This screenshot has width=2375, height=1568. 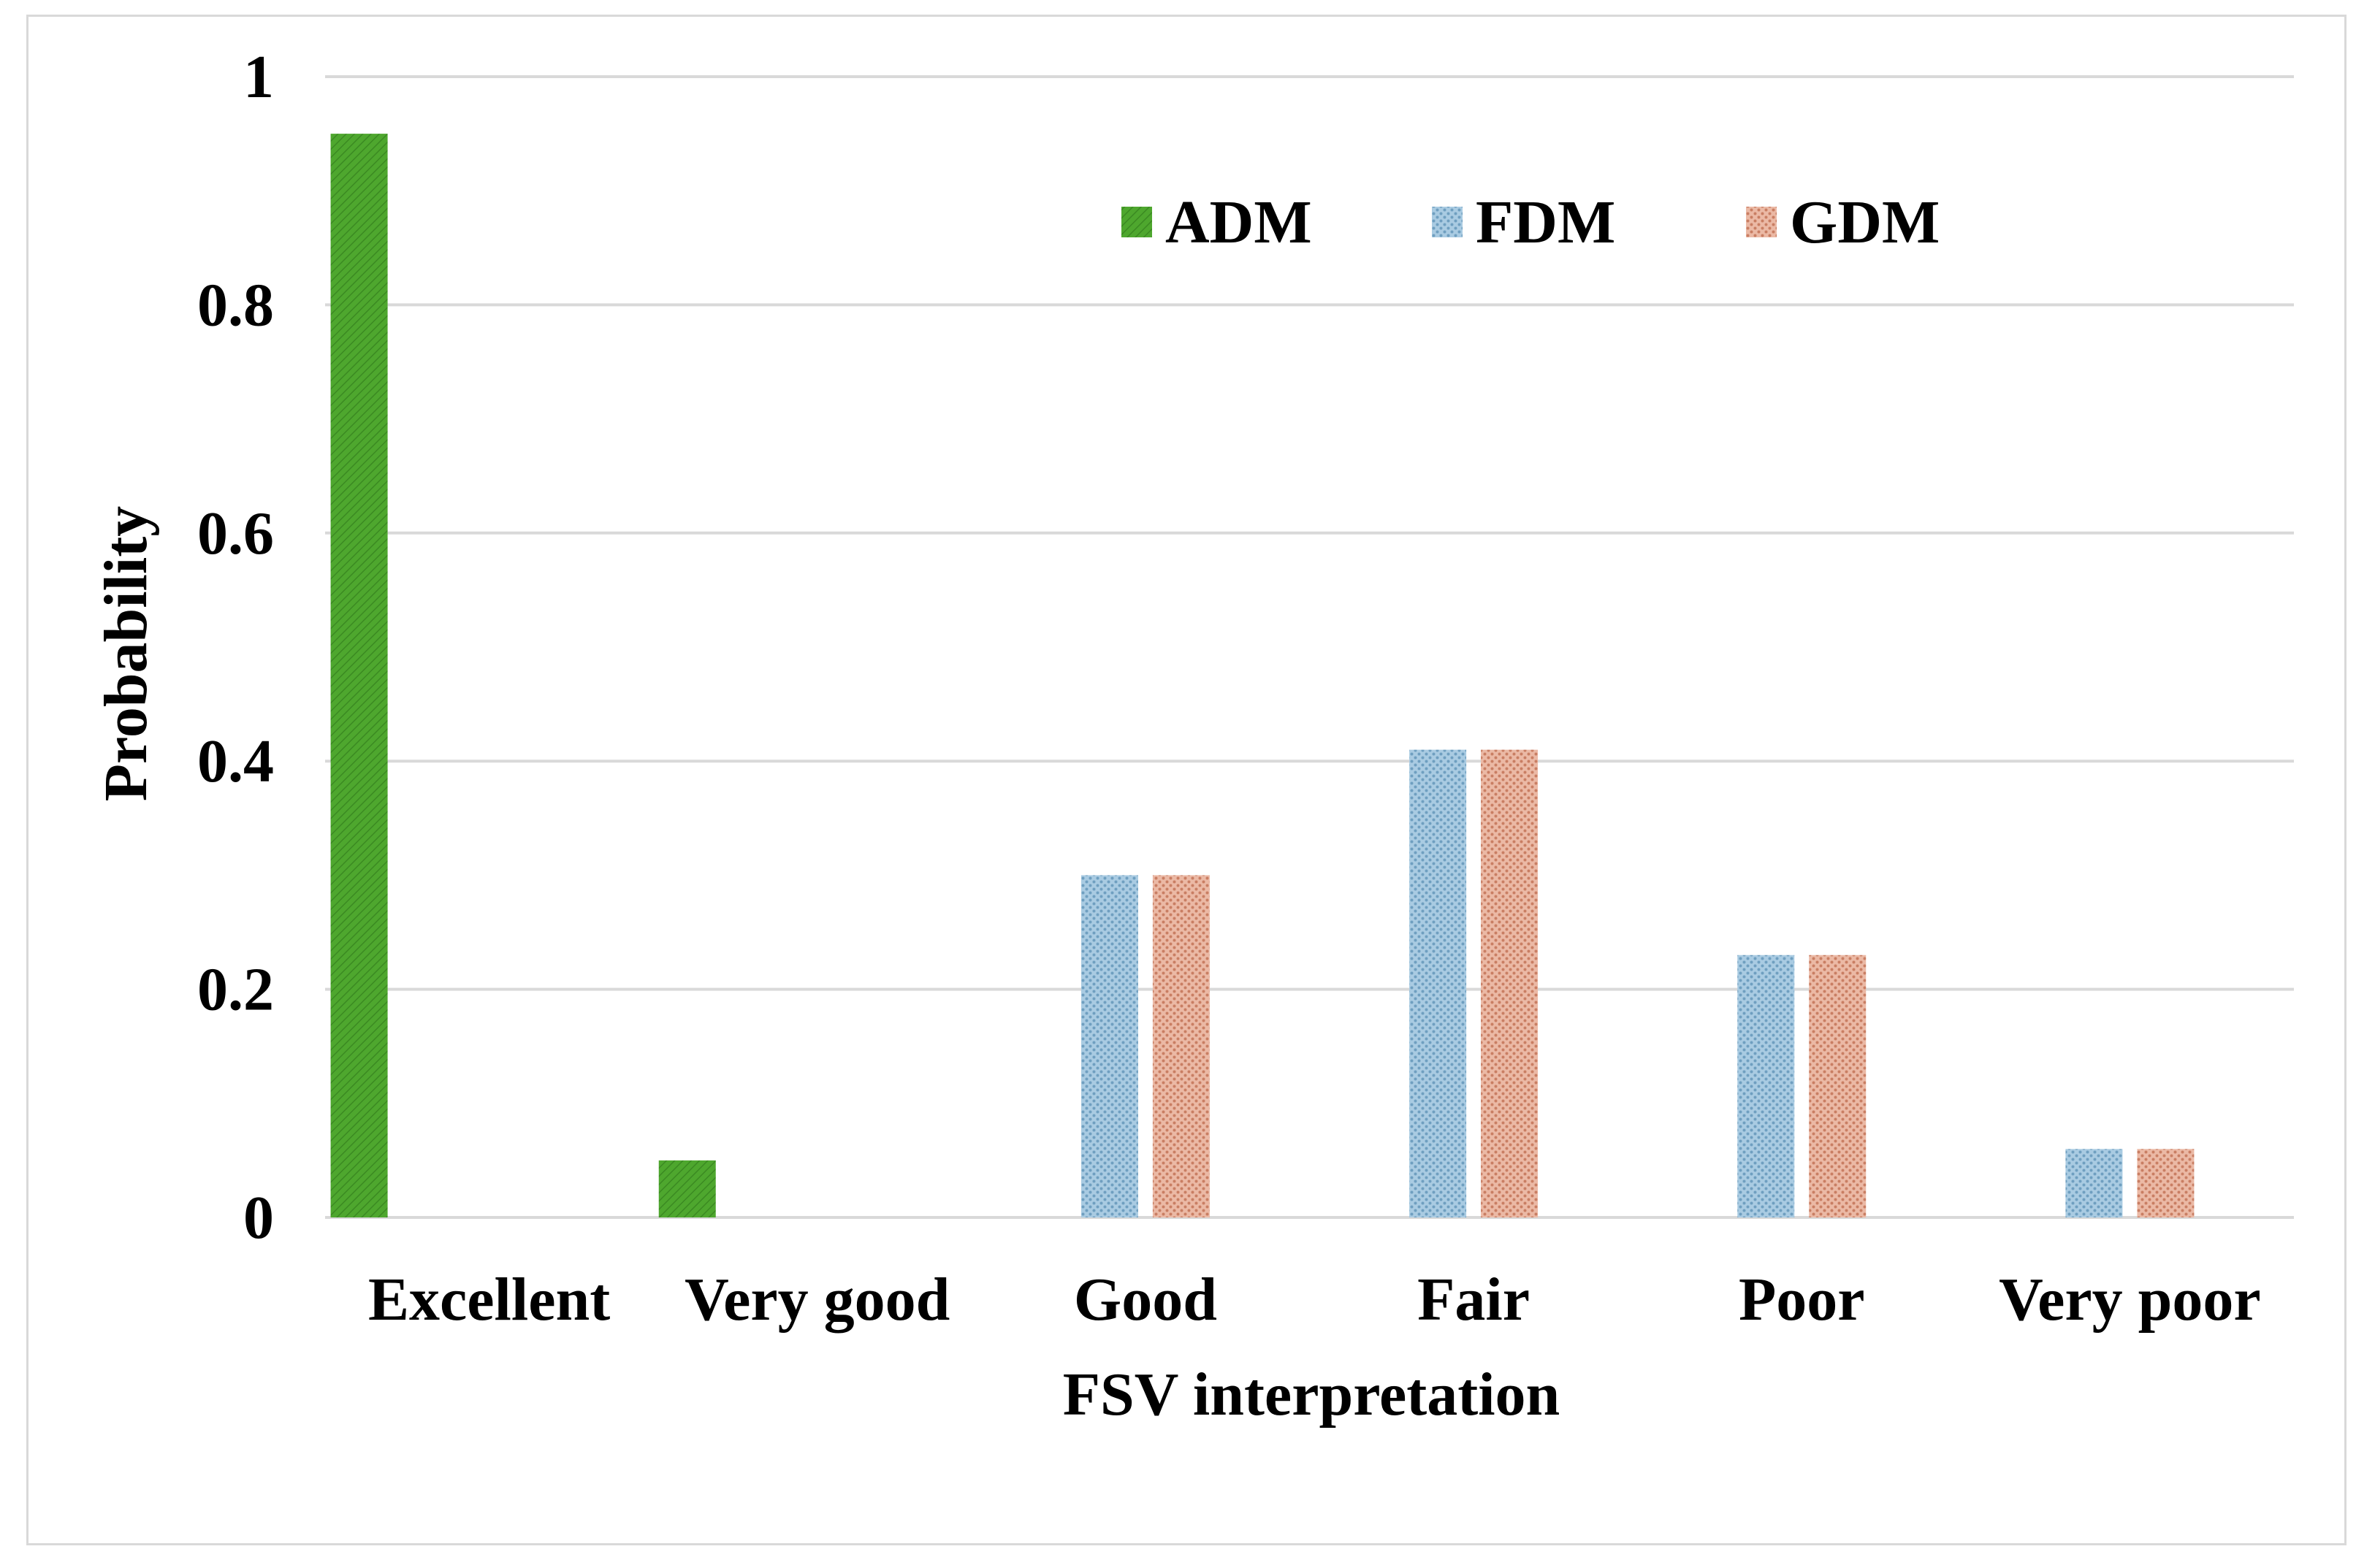 What do you see at coordinates (2166, 1183) in the screenshot?
I see `bar-gdm-very-poor` at bounding box center [2166, 1183].